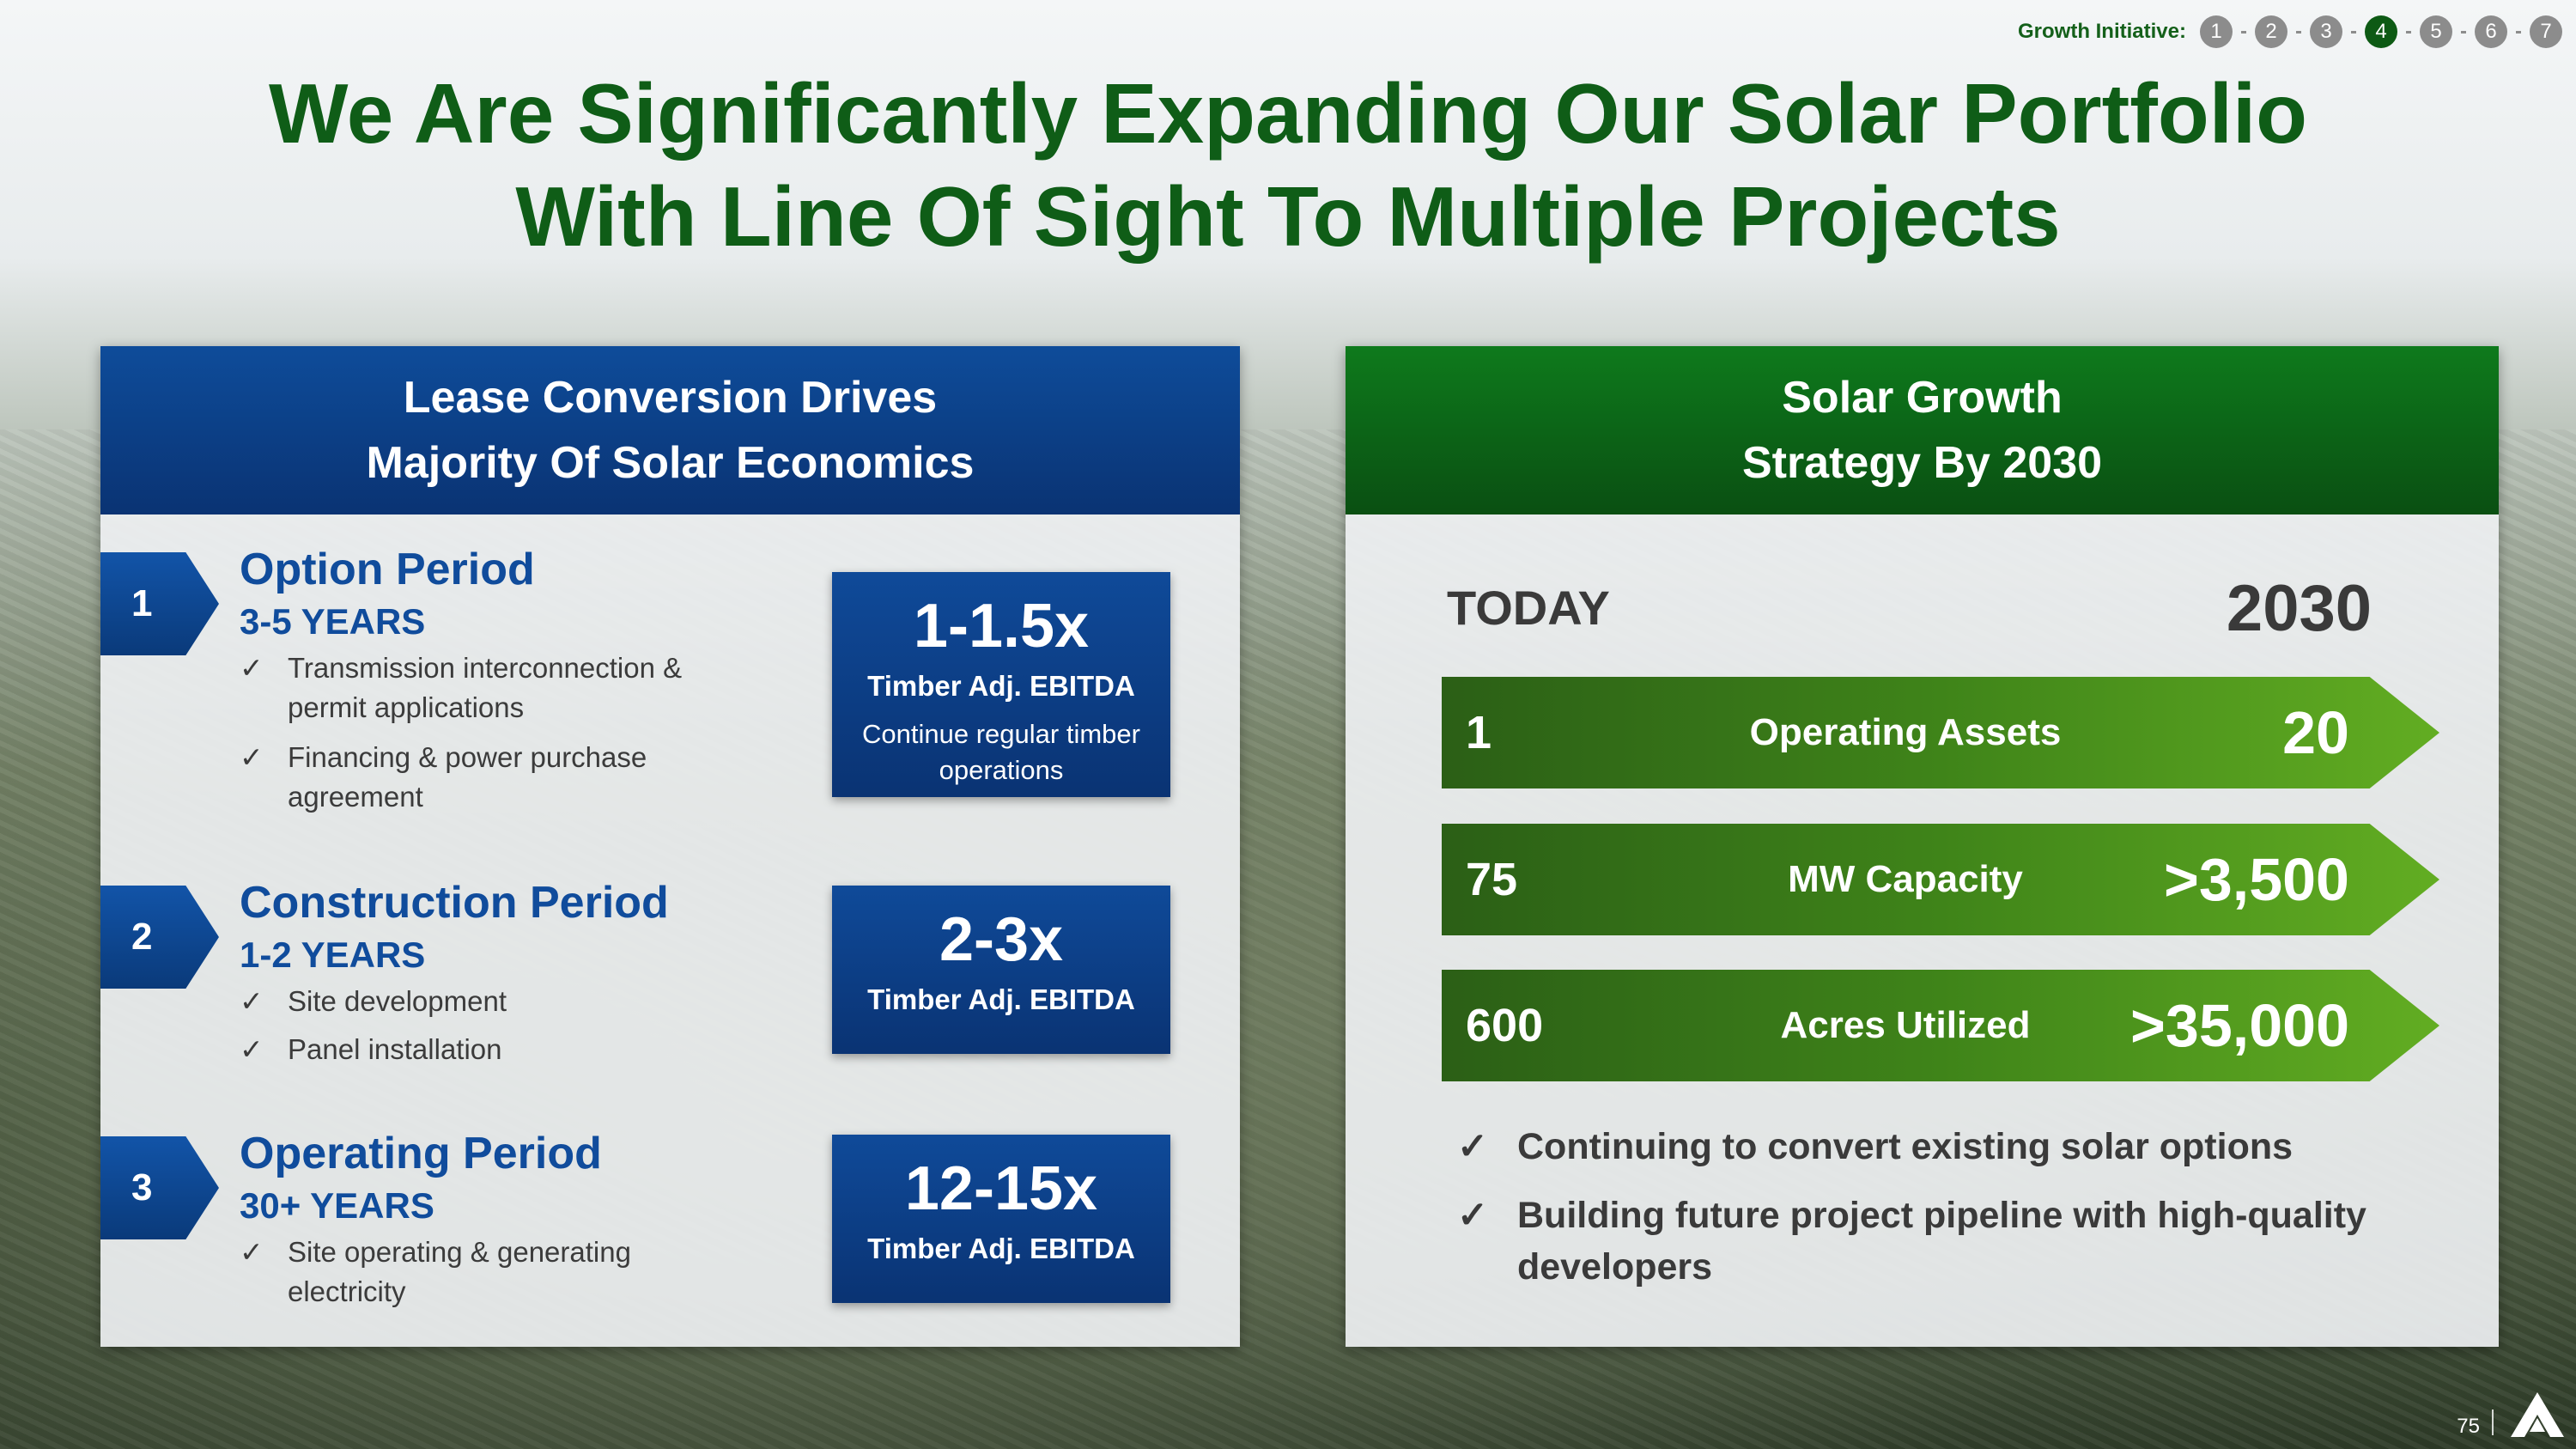 The height and width of the screenshot is (1449, 2576). I want to click on initiative-step-5: 5, so click(2436, 31).